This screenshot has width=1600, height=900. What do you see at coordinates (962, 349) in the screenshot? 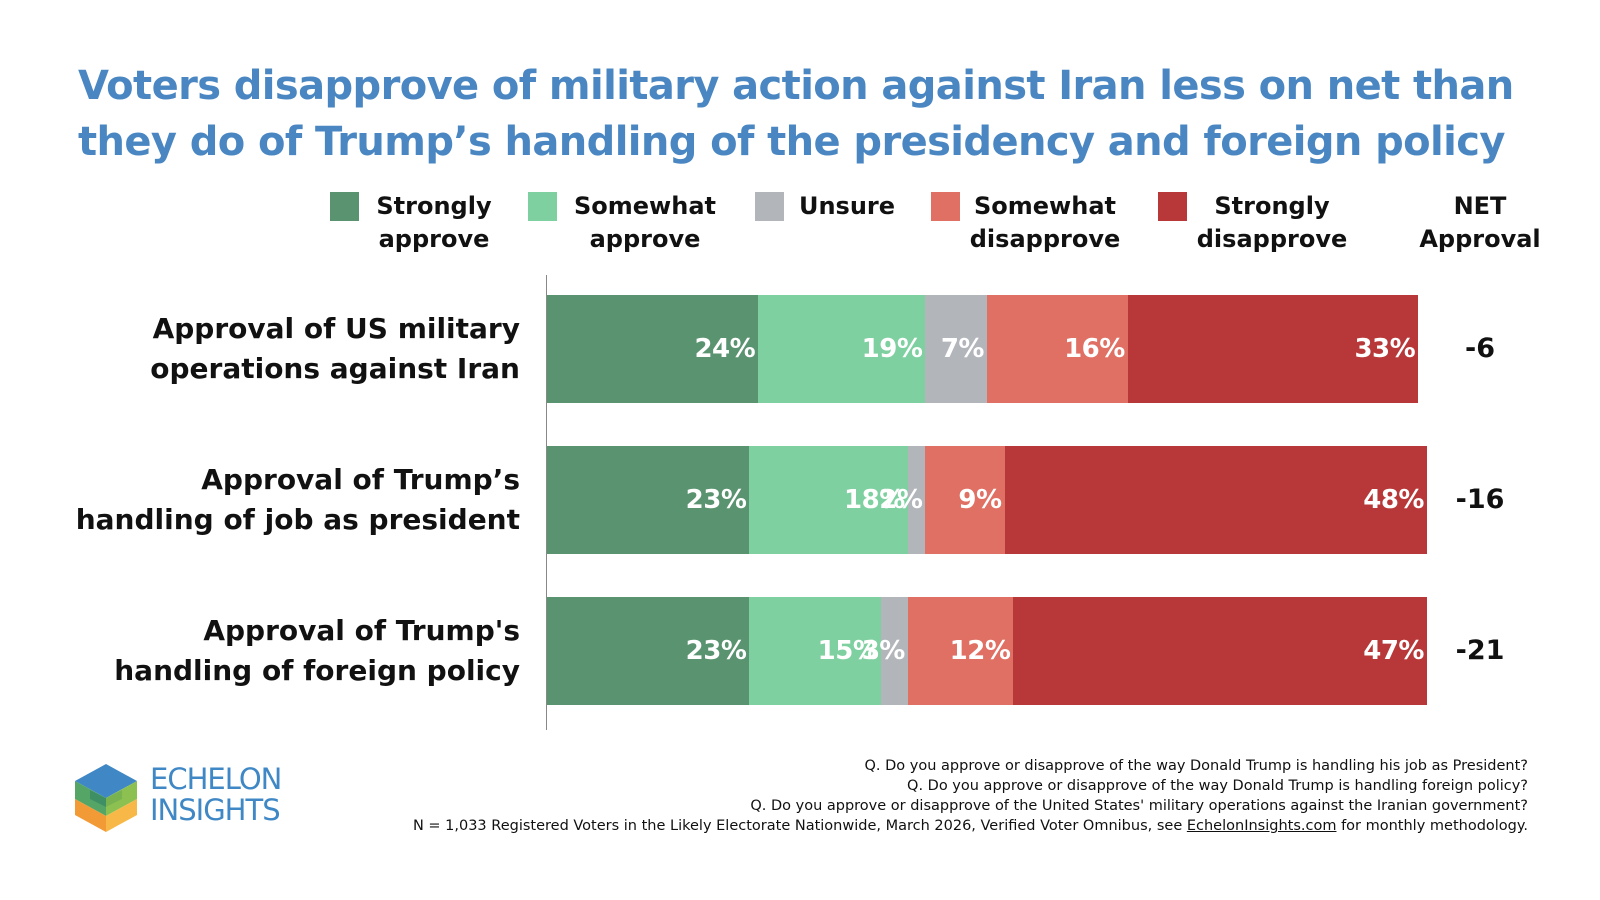
I see `data-label-unsure-row-1: 7%` at bounding box center [962, 349].